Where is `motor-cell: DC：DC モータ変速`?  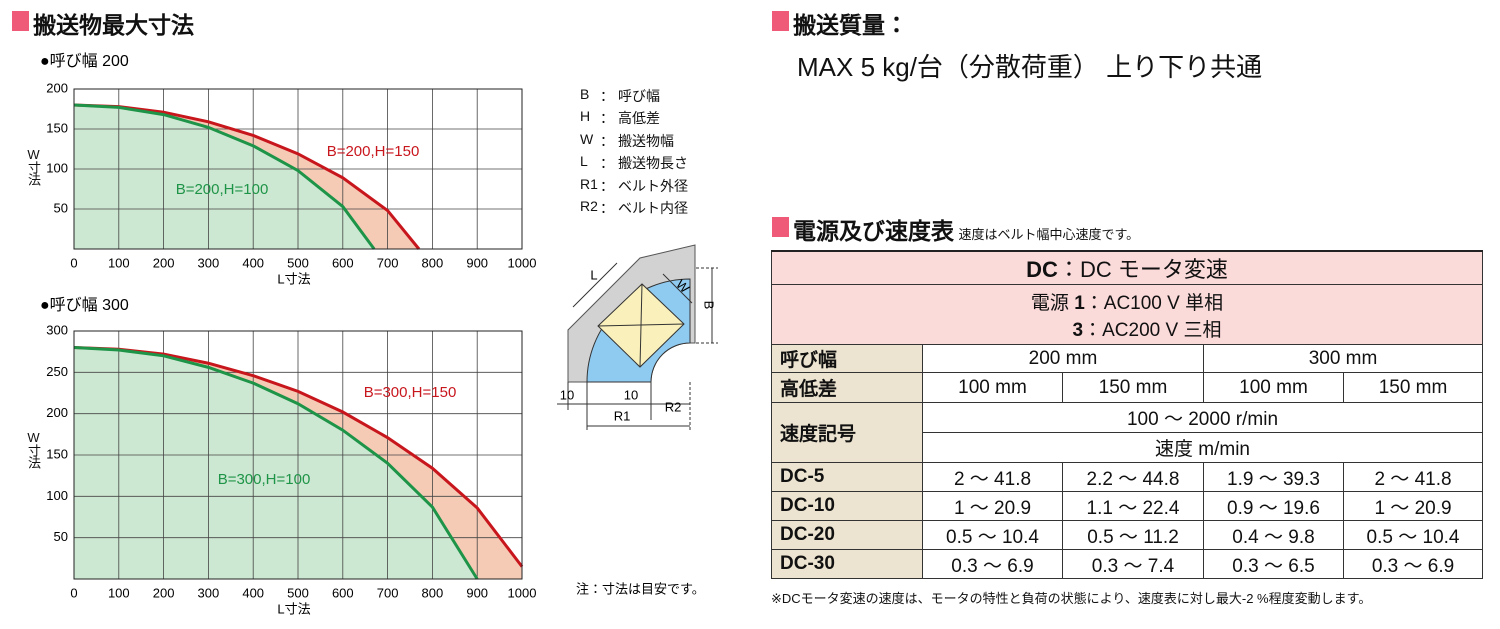 motor-cell: DC：DC モータ変速 is located at coordinates (1127, 267).